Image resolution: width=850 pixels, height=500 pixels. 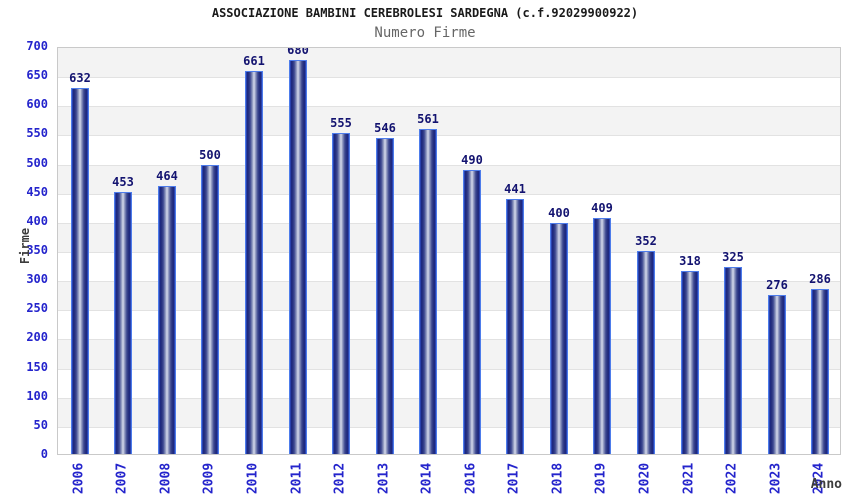 What do you see at coordinates (826, 484) in the screenshot?
I see `x-axis-title: Anno` at bounding box center [826, 484].